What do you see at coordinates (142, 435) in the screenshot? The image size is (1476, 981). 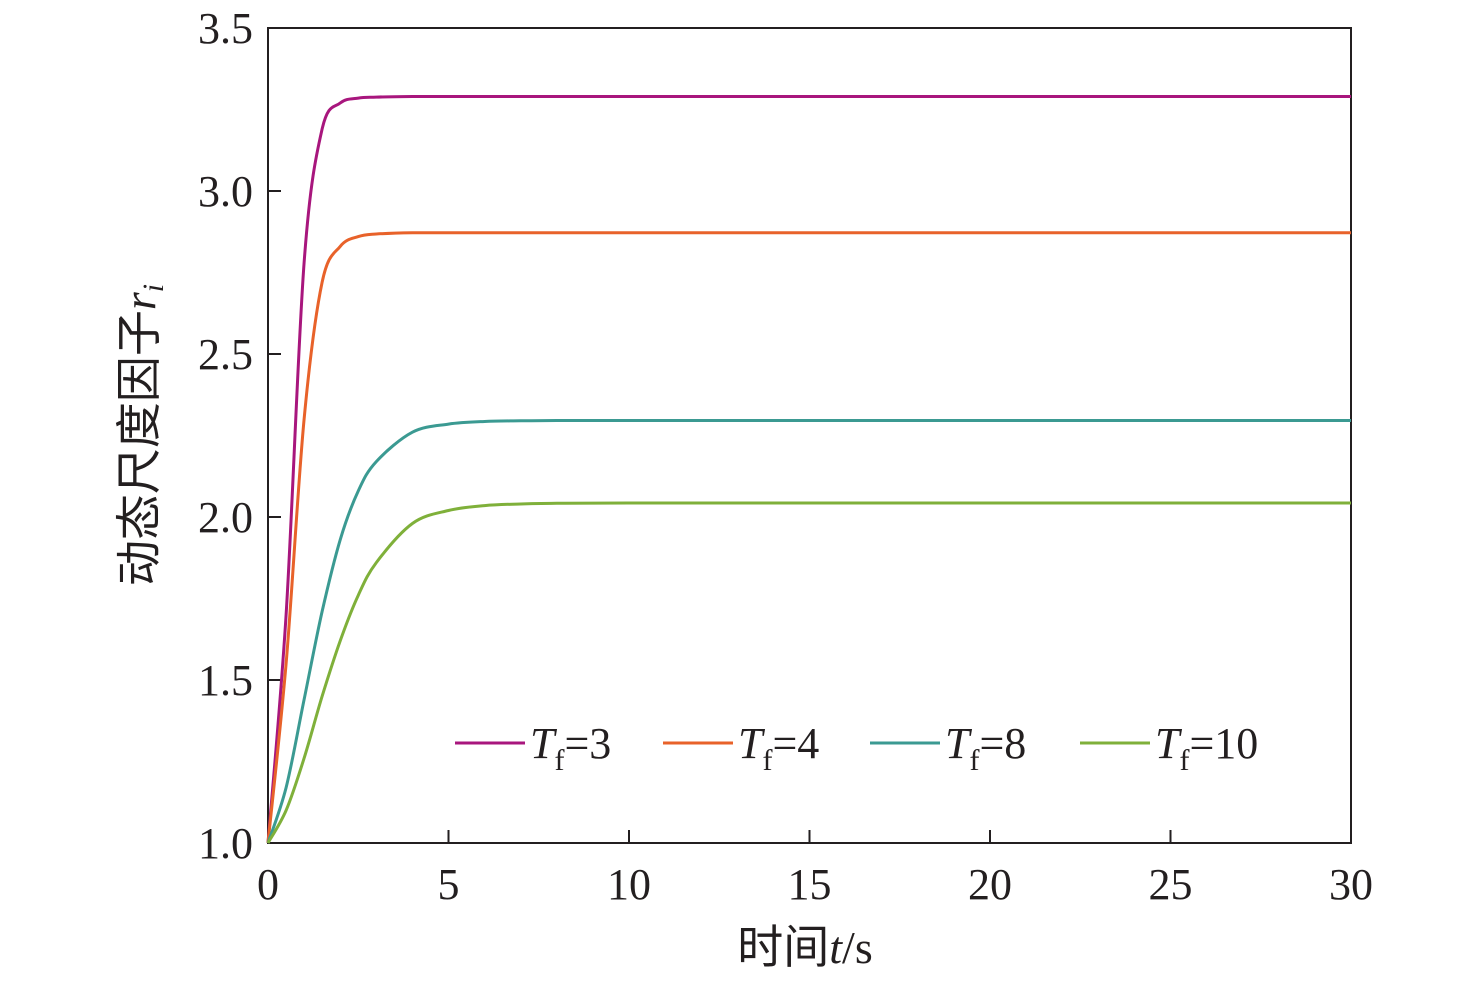 I see `y-axis-title: 动态尺度因子ri` at bounding box center [142, 435].